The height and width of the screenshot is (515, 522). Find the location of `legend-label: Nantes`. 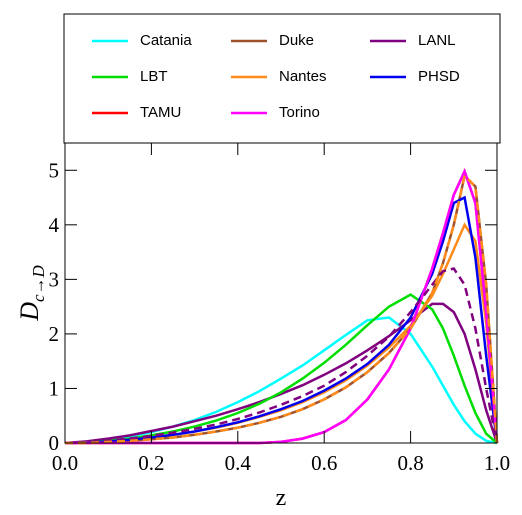

legend-label: Nantes is located at coordinates (303, 76).